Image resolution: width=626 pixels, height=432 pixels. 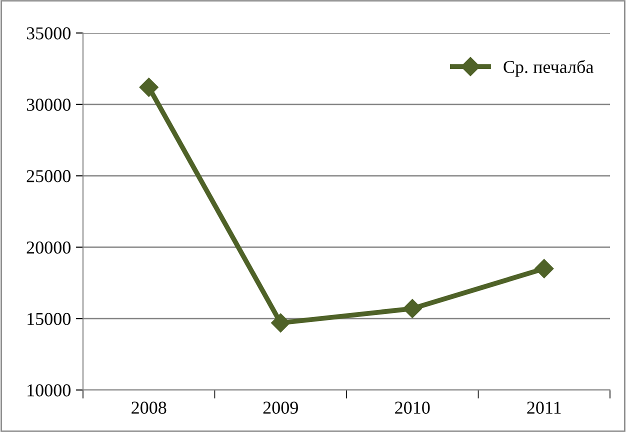 I want to click on y-tick-label: 35000, so click(x=48, y=33).